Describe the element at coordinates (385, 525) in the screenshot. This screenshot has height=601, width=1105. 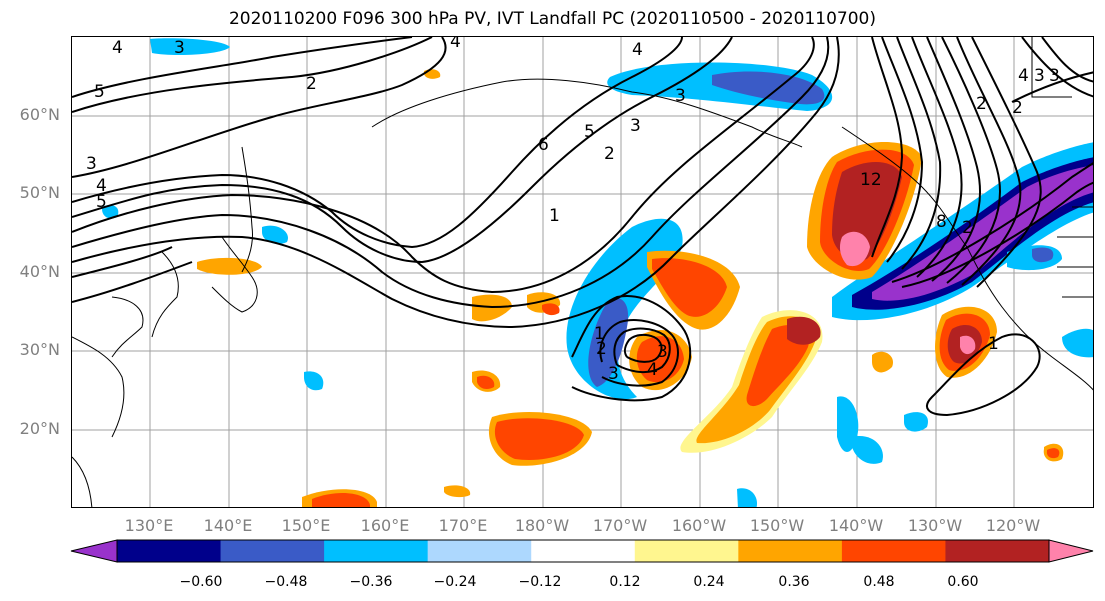
I see `lon-label: 160°E` at that location.